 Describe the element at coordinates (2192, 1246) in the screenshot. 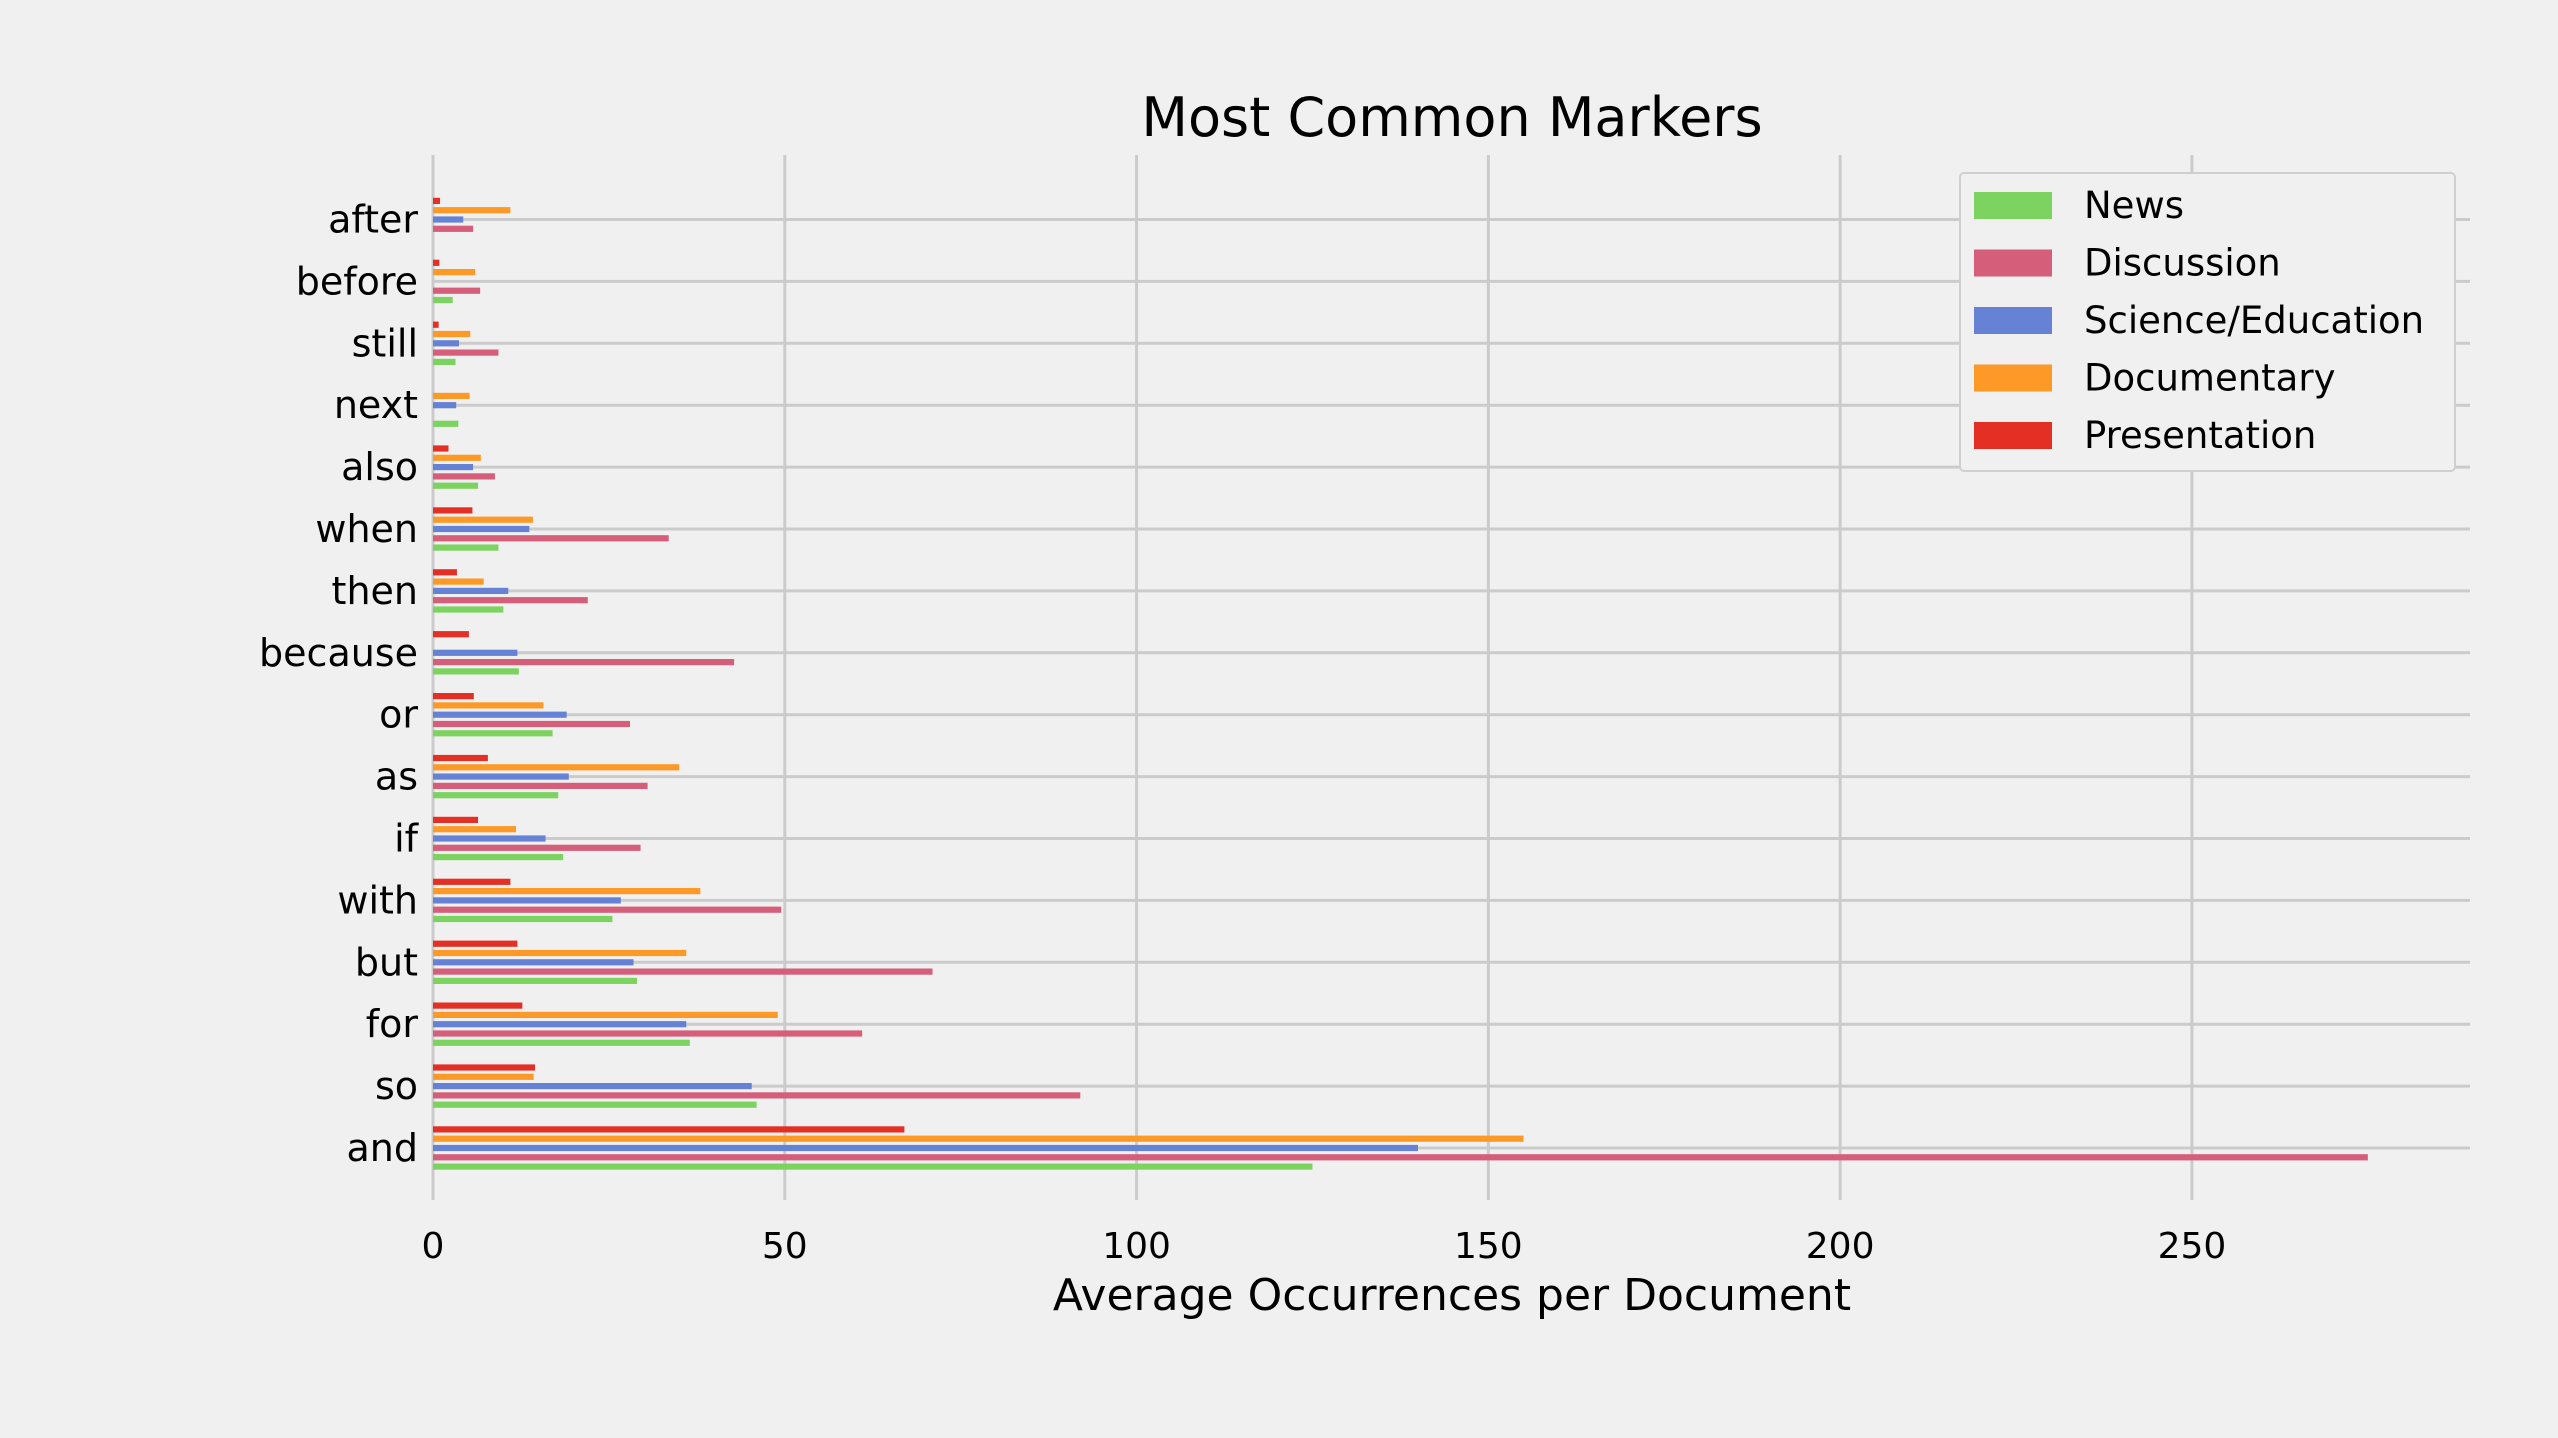

I see `x-tick-label: 250` at that location.